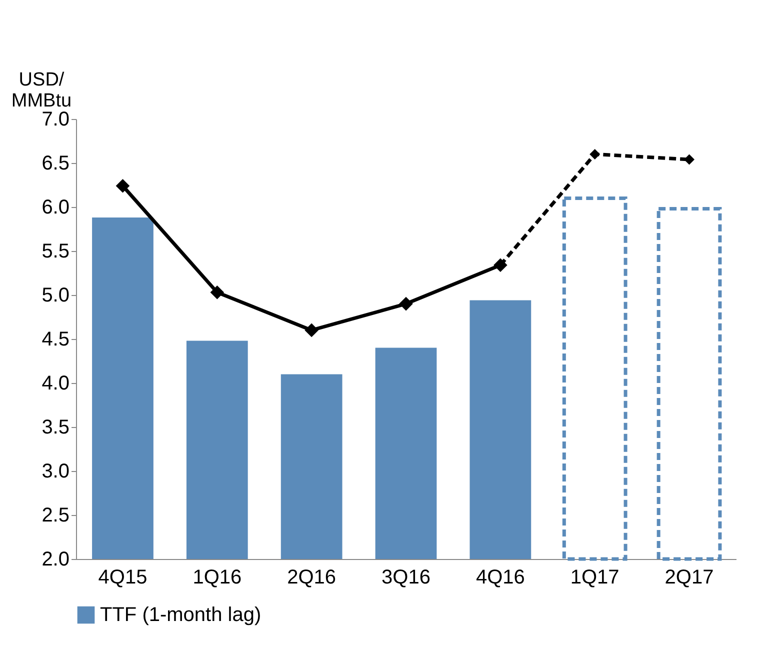  What do you see at coordinates (595, 577) in the screenshot?
I see `x-tick-label: 1Q17` at bounding box center [595, 577].